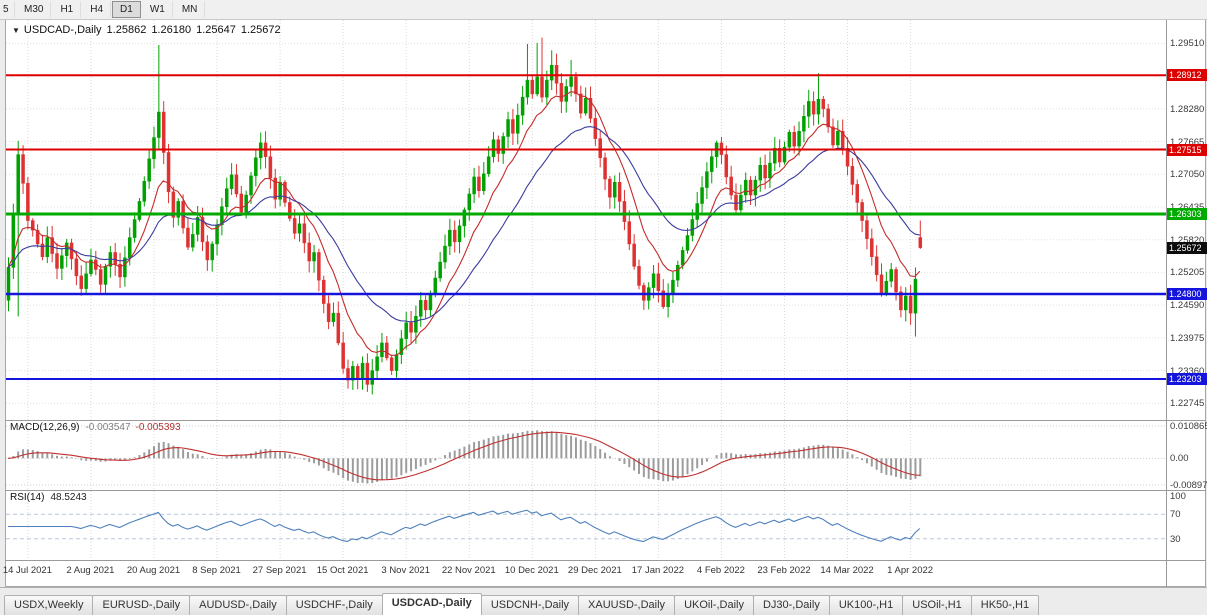 The height and width of the screenshot is (615, 1207). Describe the element at coordinates (1178, 496) in the screenshot. I see `rsi-axis-label: 100` at that location.